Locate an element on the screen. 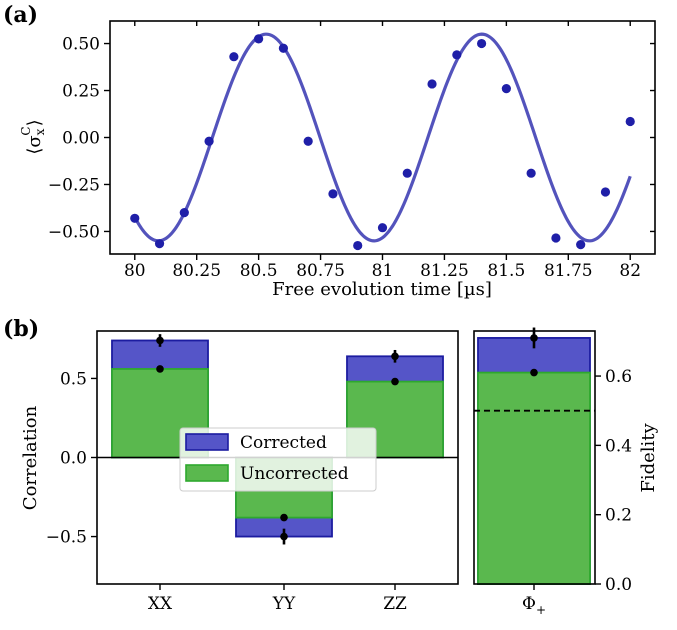  y-tick-label: −0.25 is located at coordinates (74, 185).